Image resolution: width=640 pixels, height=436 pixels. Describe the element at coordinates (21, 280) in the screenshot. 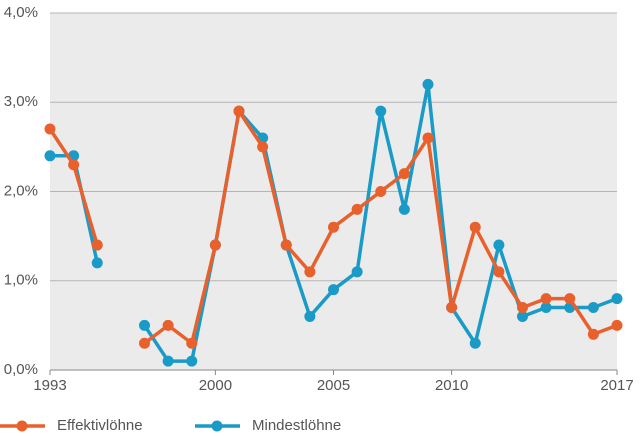

I see `y-tick-label: 1,0%` at that location.